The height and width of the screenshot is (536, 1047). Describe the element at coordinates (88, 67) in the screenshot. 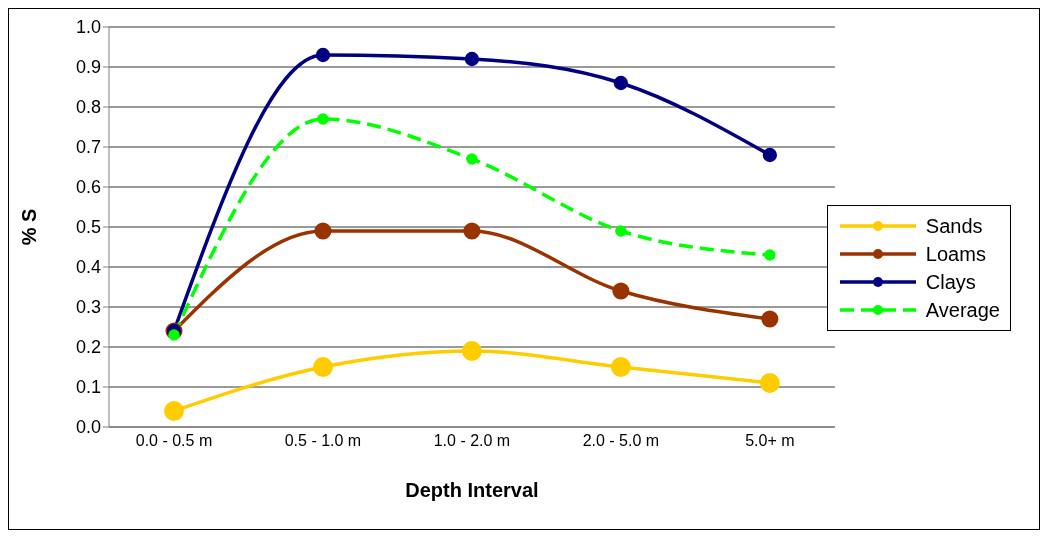

I see `y-tick-label: 0.9` at that location.